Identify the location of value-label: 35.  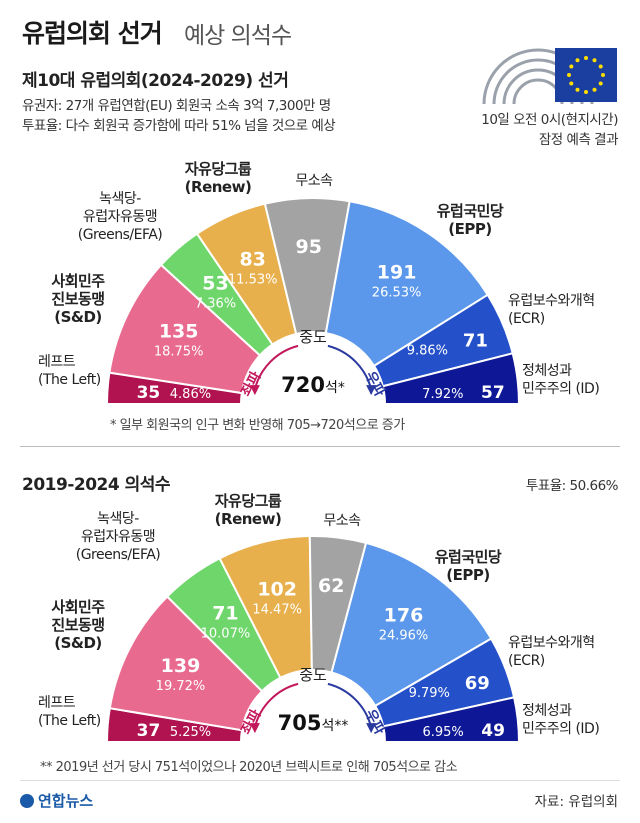
(149, 393).